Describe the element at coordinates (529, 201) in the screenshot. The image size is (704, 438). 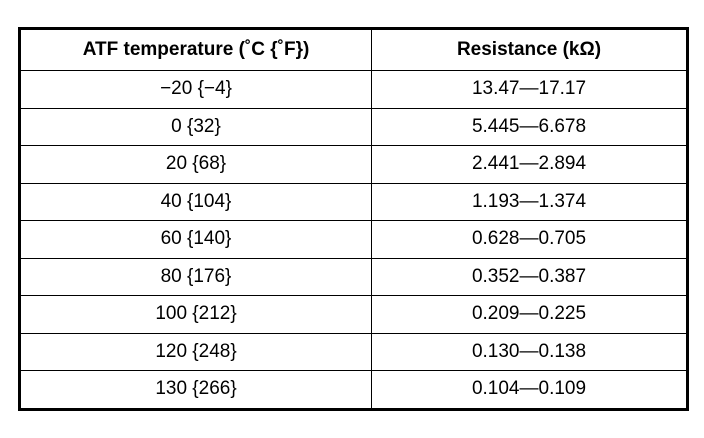
I see `table-cell: 1.193—1.374` at that location.